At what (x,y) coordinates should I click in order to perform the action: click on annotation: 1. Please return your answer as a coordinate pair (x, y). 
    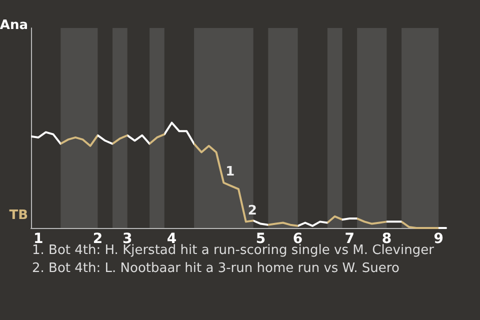
    Looking at the image, I should click on (230, 172).